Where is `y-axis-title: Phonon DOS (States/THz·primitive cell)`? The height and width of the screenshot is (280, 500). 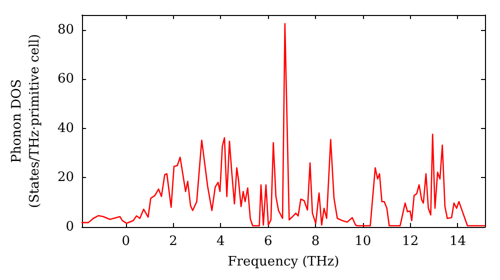
y-axis-title: Phonon DOS (States/THz·primitive cell) is located at coordinates (26, 121).